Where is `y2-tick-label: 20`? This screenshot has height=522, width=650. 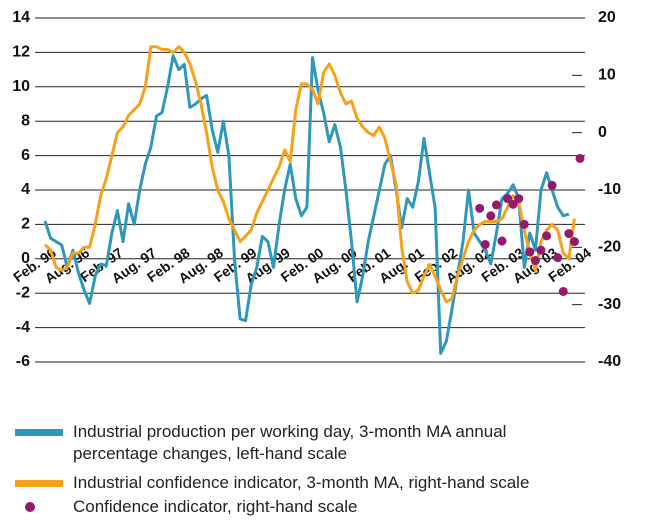 y2-tick-label: 20 is located at coordinates (607, 17).